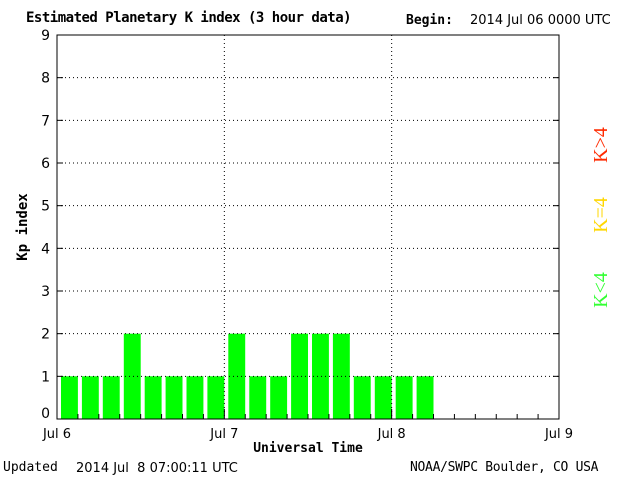 This screenshot has height=480, width=640. Describe the element at coordinates (45, 207) in the screenshot. I see `y-tick-label: 5` at that location.